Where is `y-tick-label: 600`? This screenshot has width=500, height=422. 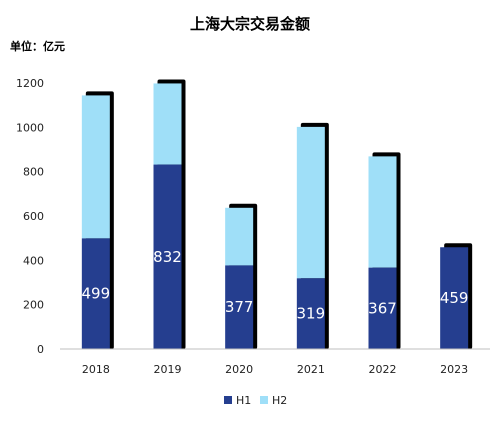
y-tick-label: 600 is located at coordinates (33, 216).